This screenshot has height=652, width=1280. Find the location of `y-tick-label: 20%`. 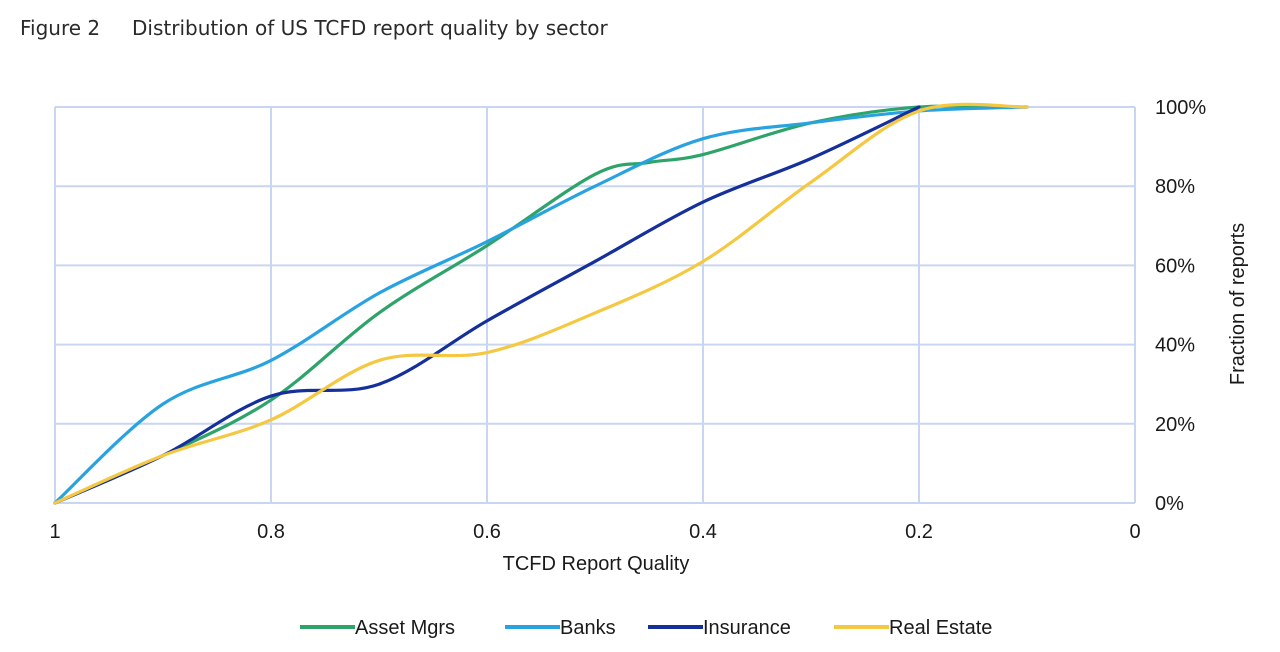

y-tick-label: 20% is located at coordinates (1175, 425).